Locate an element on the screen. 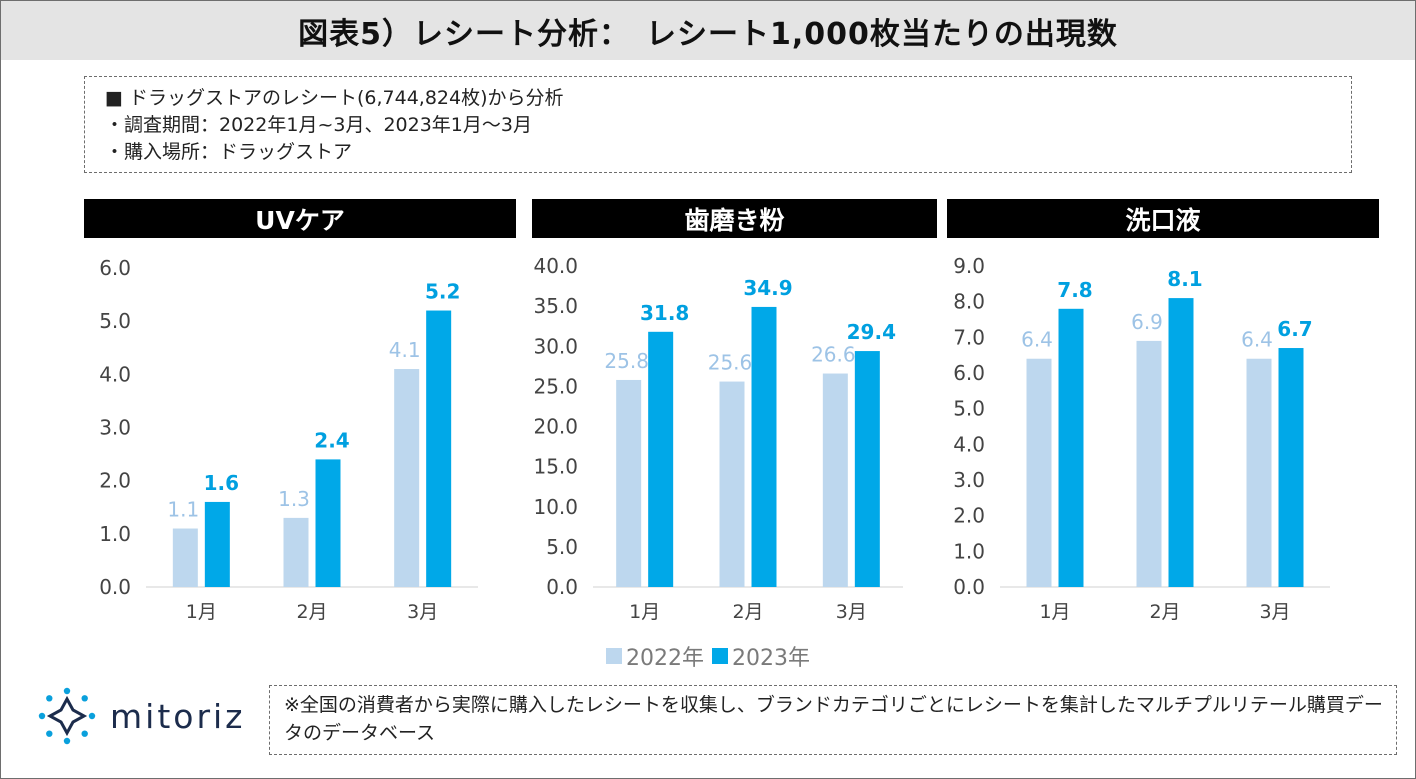 Image resolution: width=1416 pixels, height=779 pixels. toothpaste-ytick: 10.0 is located at coordinates (555, 507).